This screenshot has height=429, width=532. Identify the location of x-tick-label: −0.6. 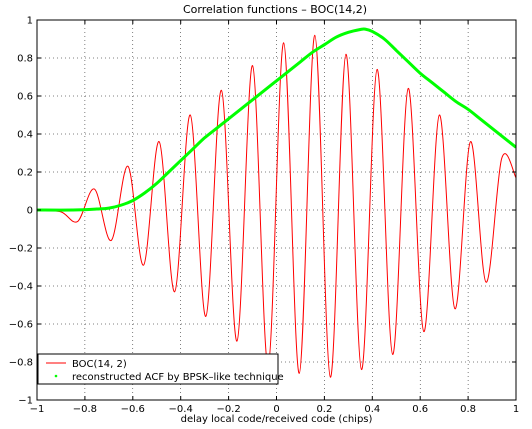
(133, 409).